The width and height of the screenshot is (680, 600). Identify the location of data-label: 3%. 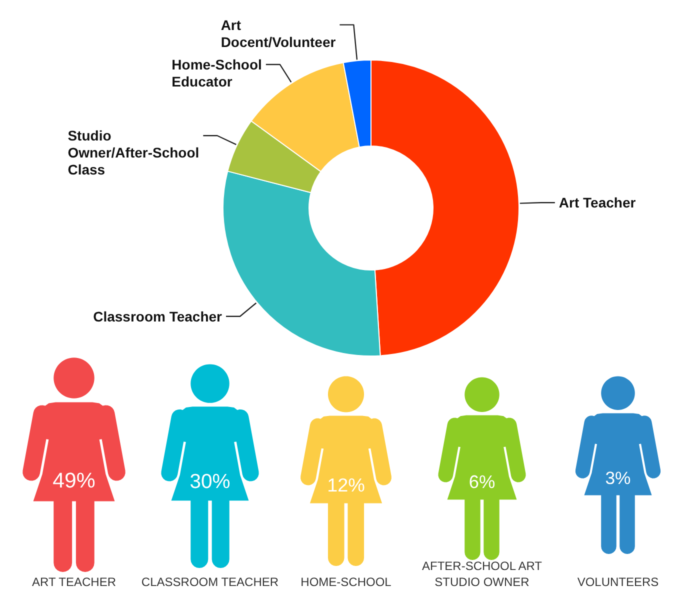
(618, 478).